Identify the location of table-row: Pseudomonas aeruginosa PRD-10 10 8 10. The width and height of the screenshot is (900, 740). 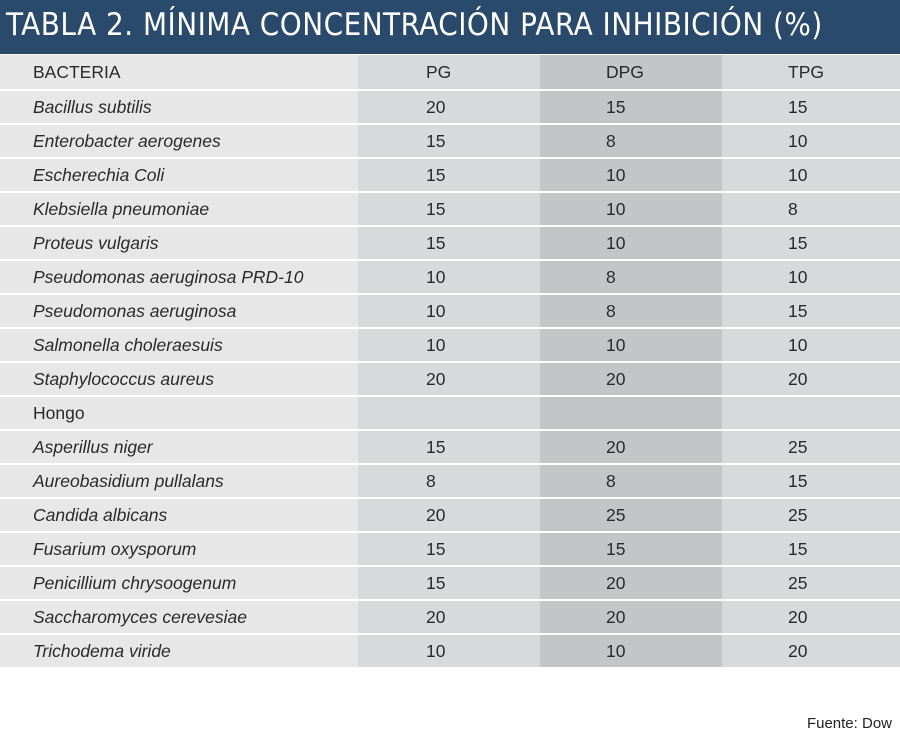
(450, 278).